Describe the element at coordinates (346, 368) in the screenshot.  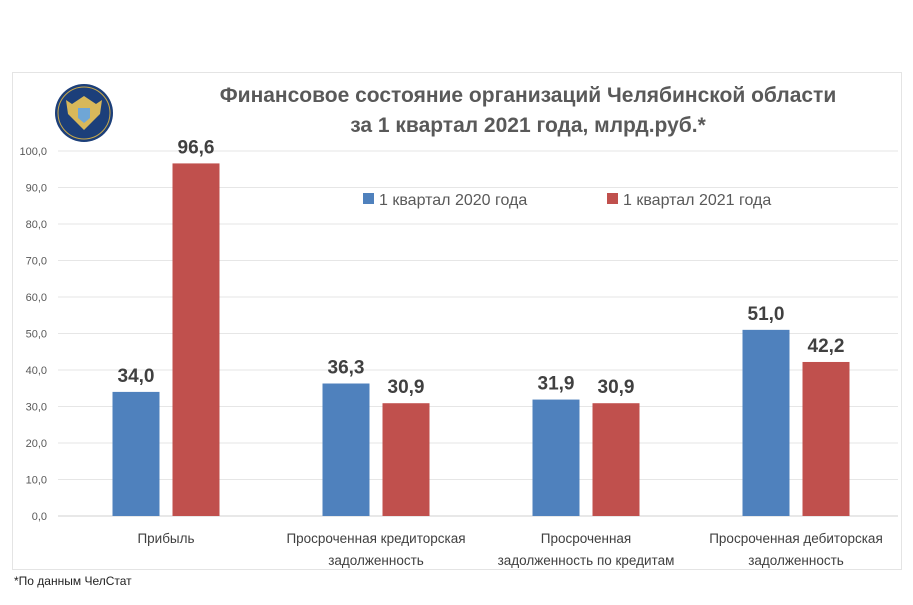
I see `data-label: 36,3` at that location.